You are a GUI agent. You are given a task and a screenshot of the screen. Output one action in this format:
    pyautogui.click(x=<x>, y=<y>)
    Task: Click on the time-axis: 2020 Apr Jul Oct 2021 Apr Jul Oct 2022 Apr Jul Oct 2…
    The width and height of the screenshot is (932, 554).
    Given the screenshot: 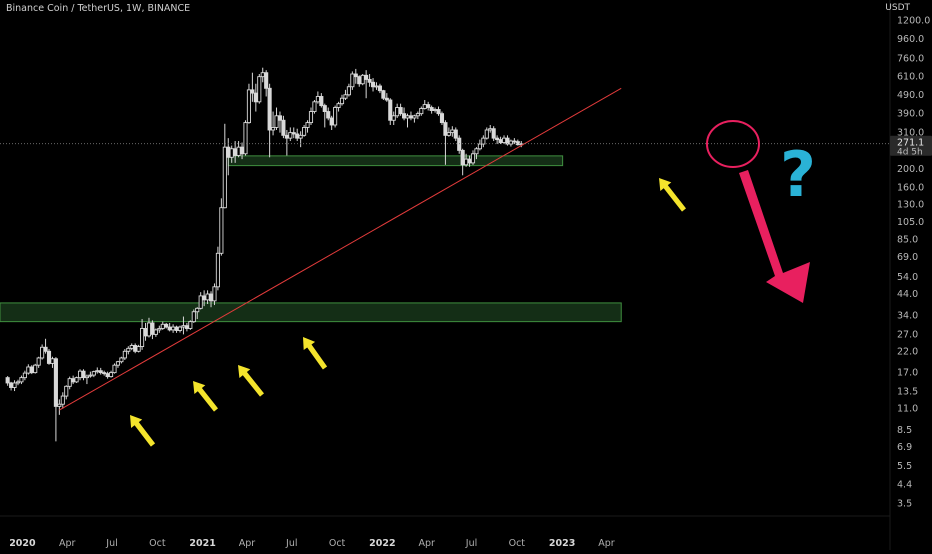 What is the action you would take?
    pyautogui.click(x=312, y=543)
    